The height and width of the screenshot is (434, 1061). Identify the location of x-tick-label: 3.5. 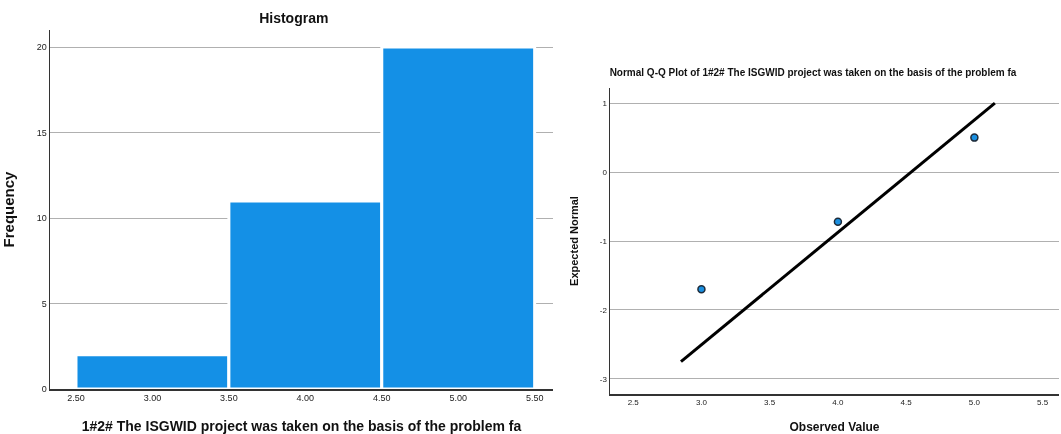
(770, 403).